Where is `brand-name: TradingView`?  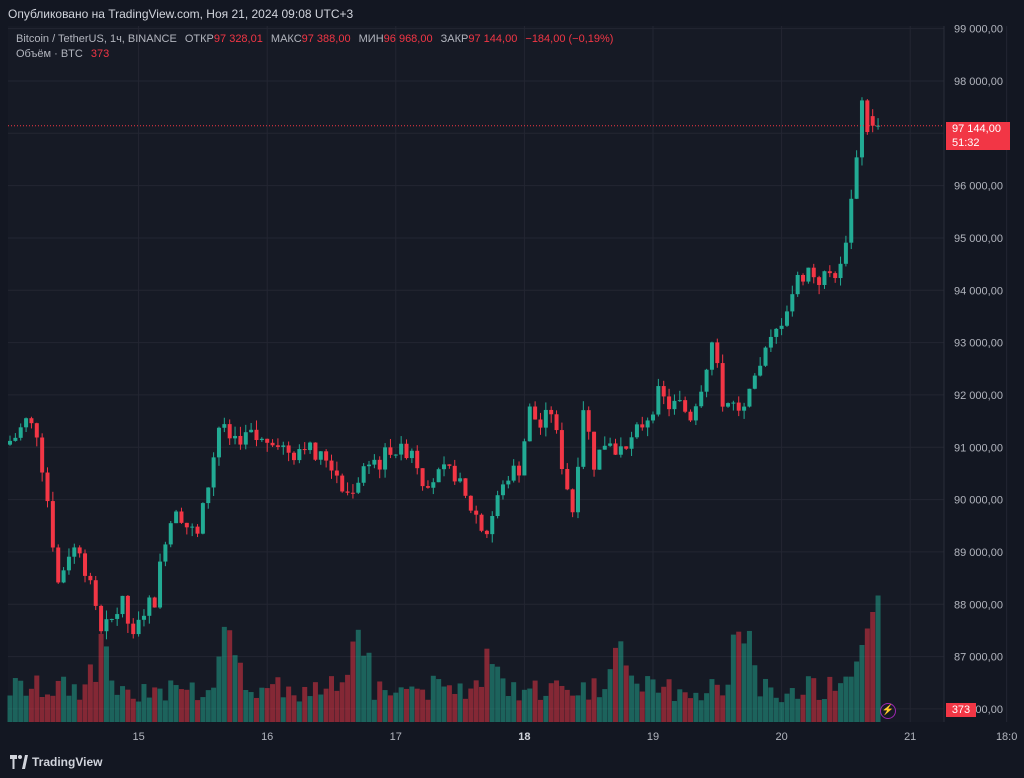
brand-name: TradingView is located at coordinates (67, 762).